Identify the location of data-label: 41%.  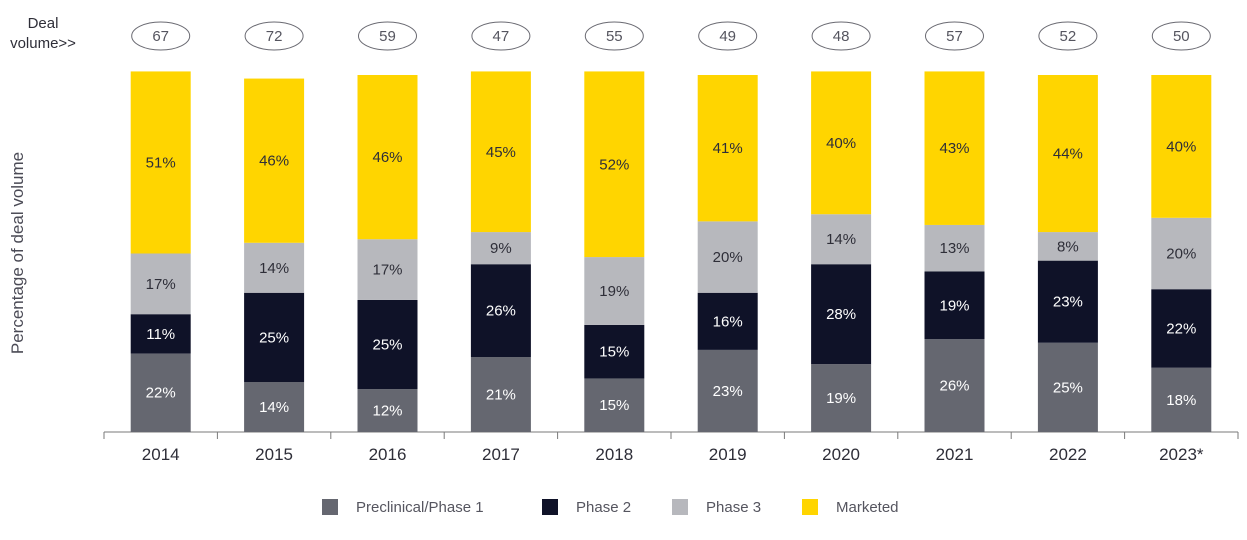
(728, 148).